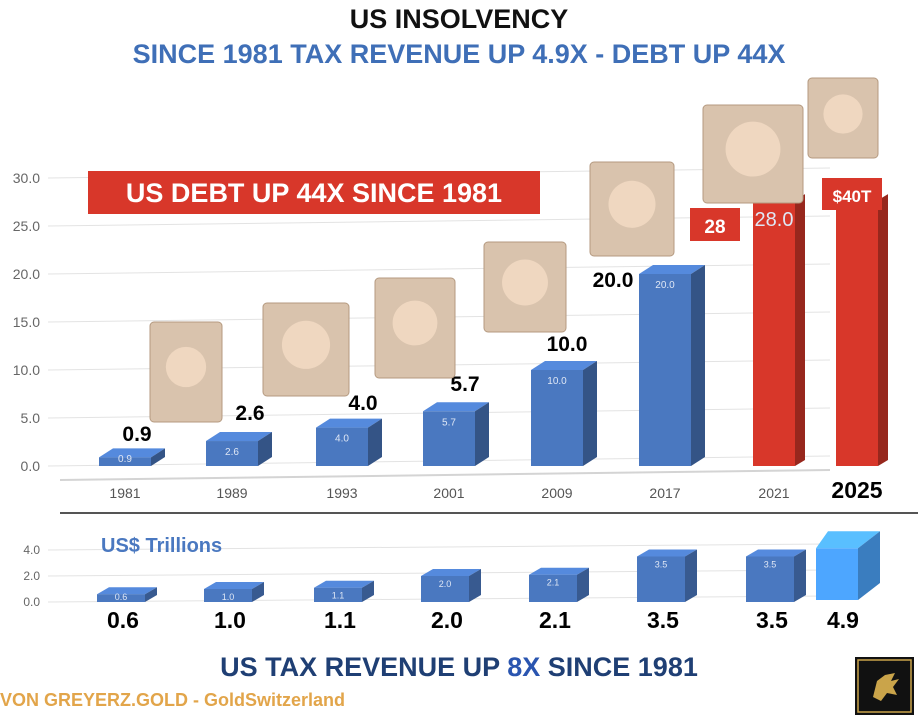 The width and height of the screenshot is (918, 723). What do you see at coordinates (661, 565) in the screenshot?
I see `bar-inner-label: 3.5` at bounding box center [661, 565].